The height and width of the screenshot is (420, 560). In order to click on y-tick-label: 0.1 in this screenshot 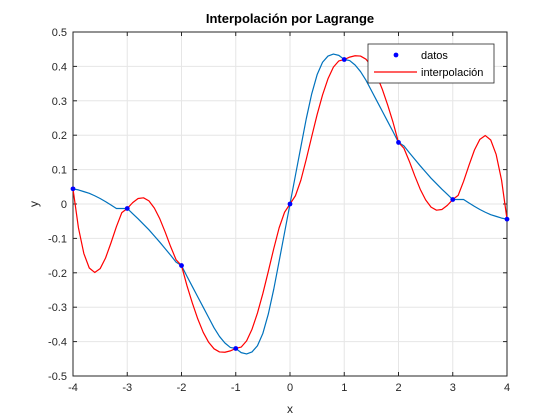, I will do `click(59, 171)`.